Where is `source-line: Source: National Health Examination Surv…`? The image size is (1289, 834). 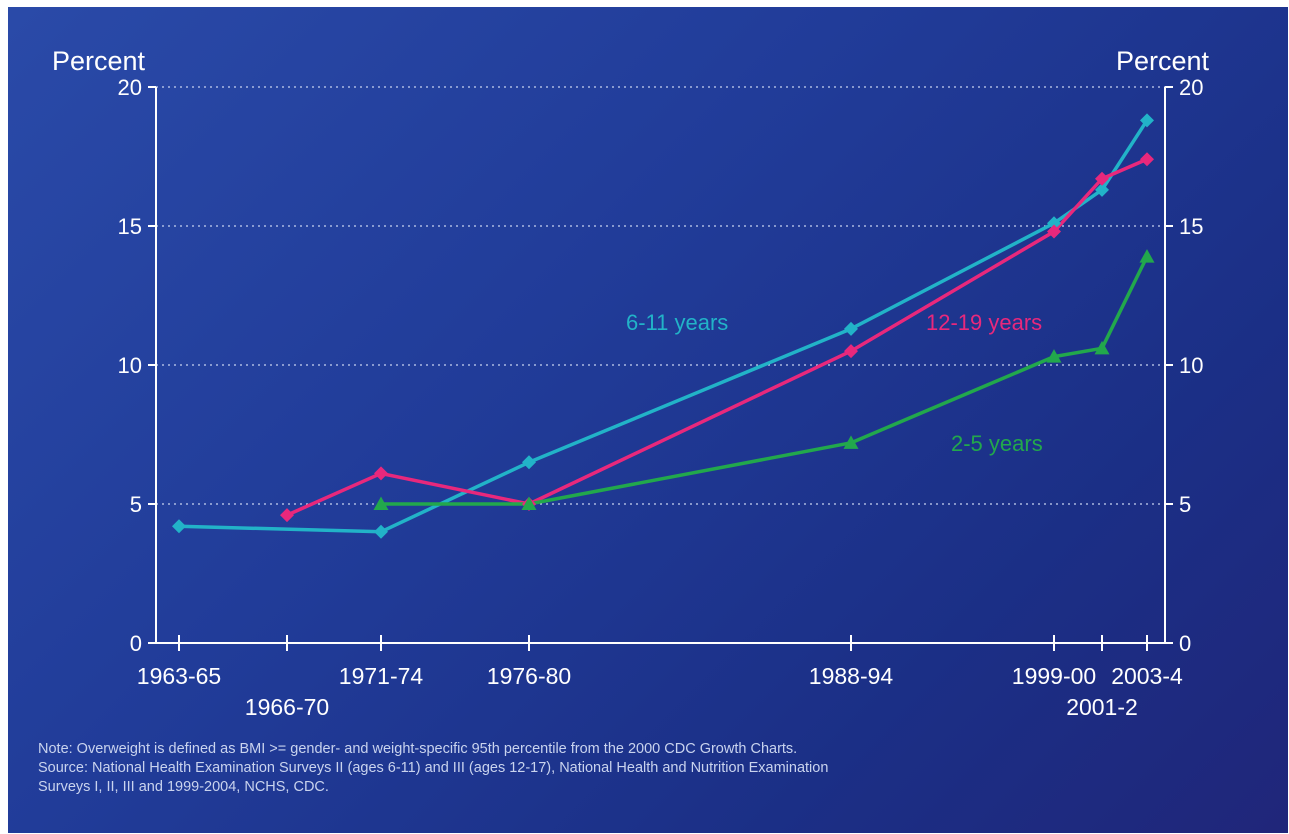
source-line: Source: National Health Examination Surv… is located at coordinates (433, 768).